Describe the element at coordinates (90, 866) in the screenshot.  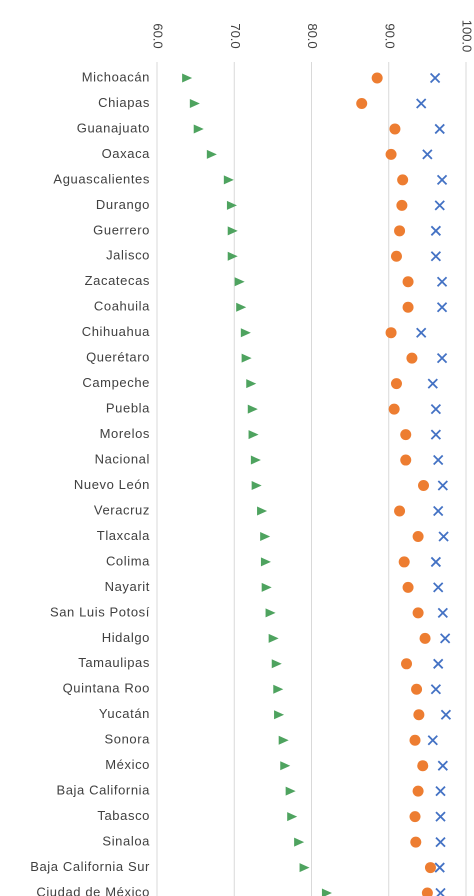
I see `category-label: Baja California Sur` at that location.